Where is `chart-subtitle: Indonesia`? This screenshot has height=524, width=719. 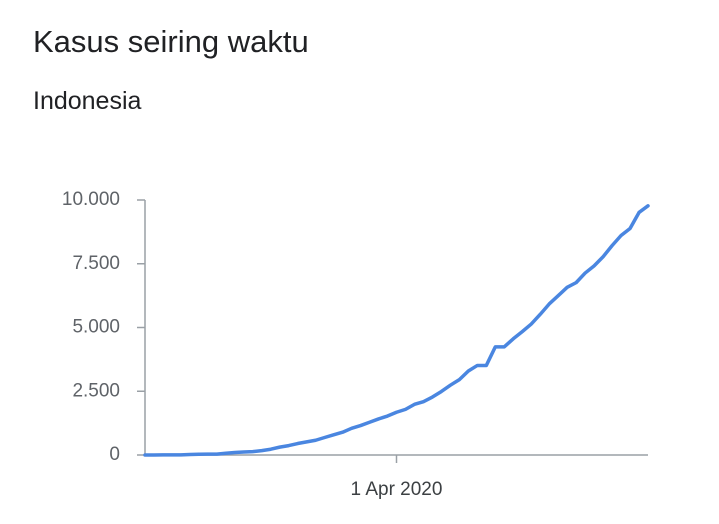
chart-subtitle: Indonesia is located at coordinates (87, 101).